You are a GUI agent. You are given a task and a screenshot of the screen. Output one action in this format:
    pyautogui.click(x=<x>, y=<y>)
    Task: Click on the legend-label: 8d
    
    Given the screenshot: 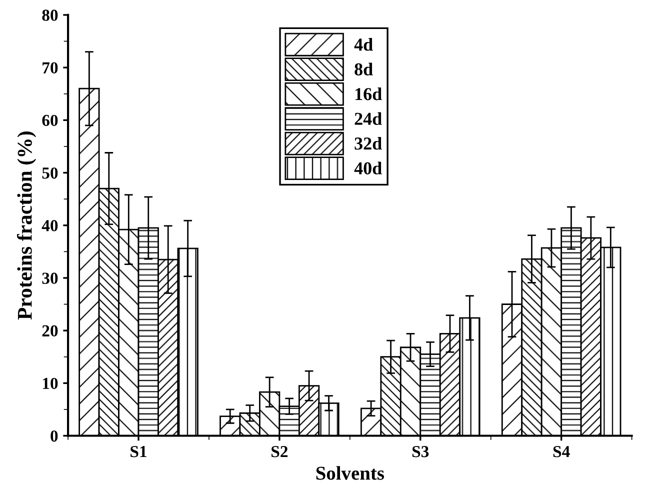 What is the action you would take?
    pyautogui.click(x=363, y=69)
    